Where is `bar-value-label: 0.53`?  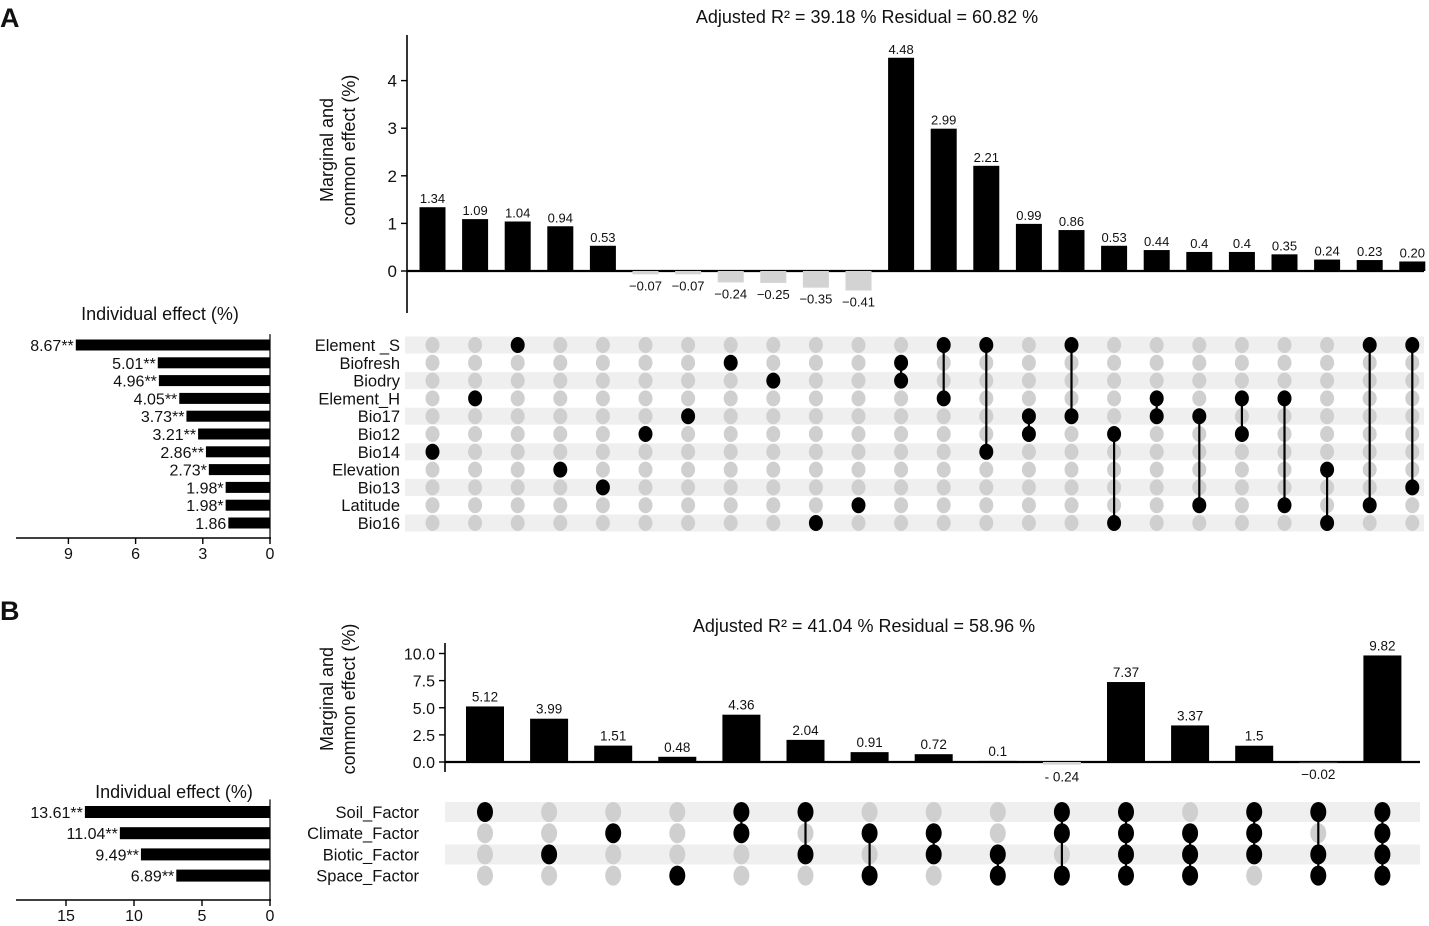
bar-value-label: 0.53 is located at coordinates (1113, 237).